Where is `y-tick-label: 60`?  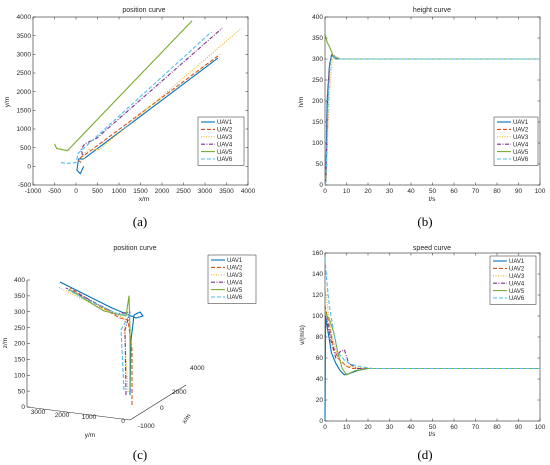 y-tick-label: 60 is located at coordinates (320, 358).